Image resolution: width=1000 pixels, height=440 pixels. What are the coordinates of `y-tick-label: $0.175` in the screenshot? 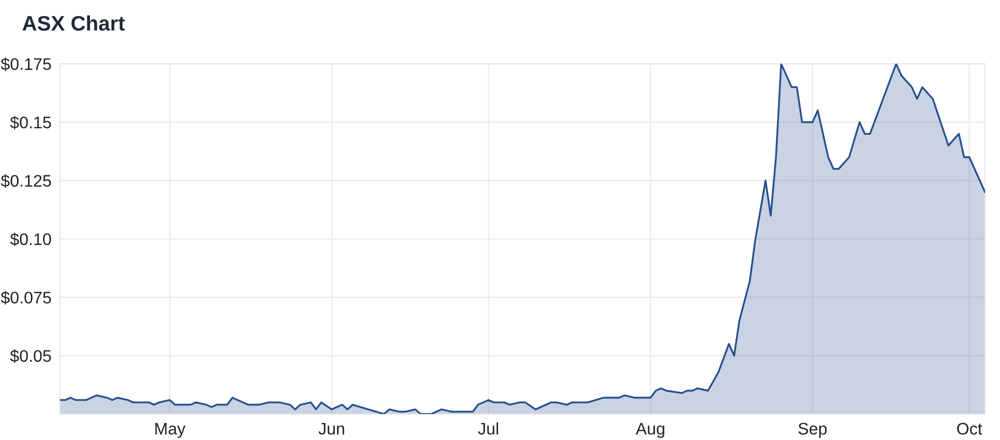 It's located at (25, 64).